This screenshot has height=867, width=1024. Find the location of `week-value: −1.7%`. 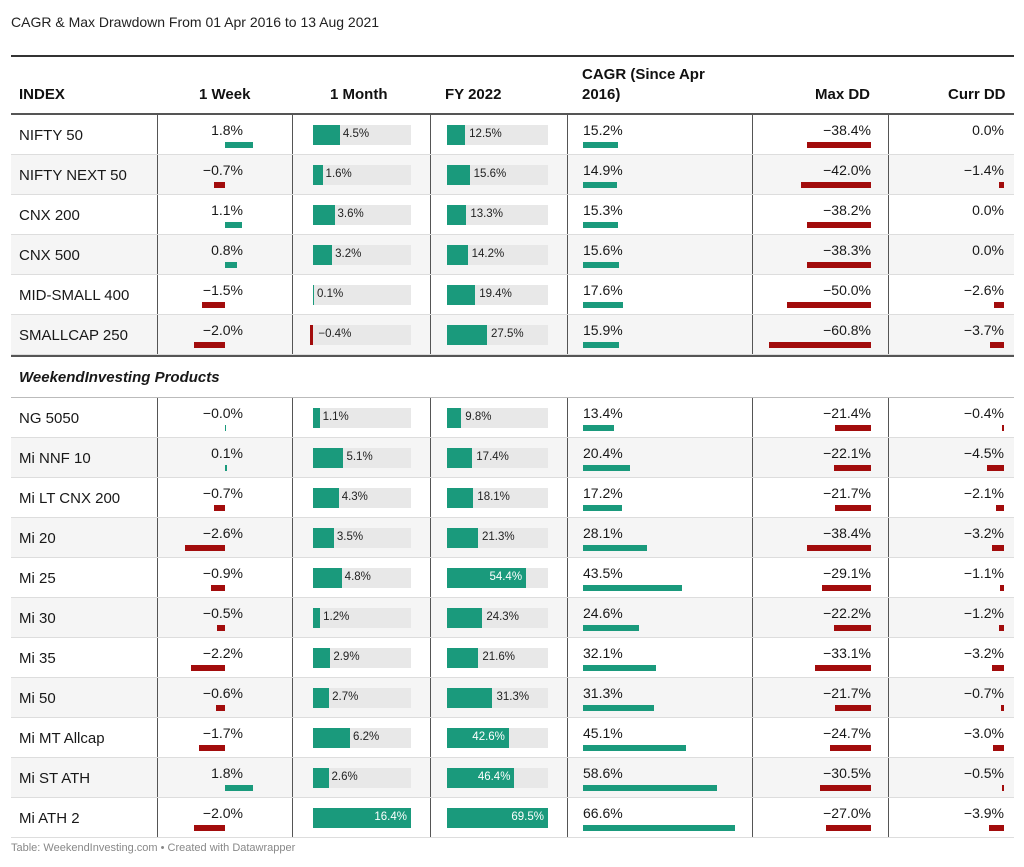

week-value: −1.7% is located at coordinates (222, 733).